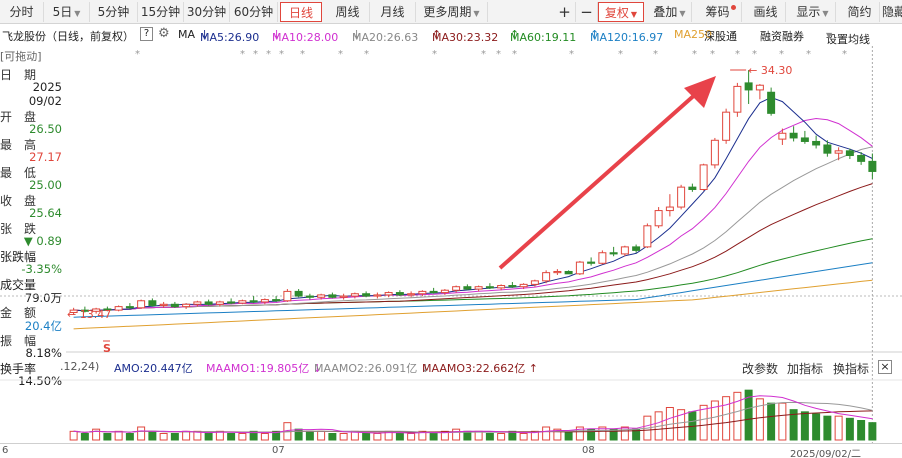  Describe the element at coordinates (543, 36) in the screenshot. I see `ma60-value: MA60:19.11 ↑` at that location.